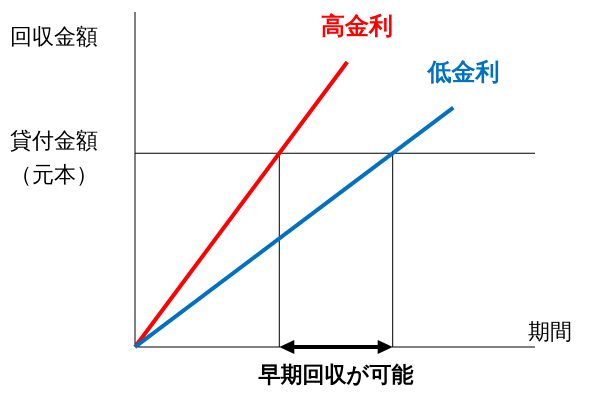 This screenshot has height=394, width=603. Describe the element at coordinates (550, 333) in the screenshot. I see `x-axis-title: 期間` at that location.